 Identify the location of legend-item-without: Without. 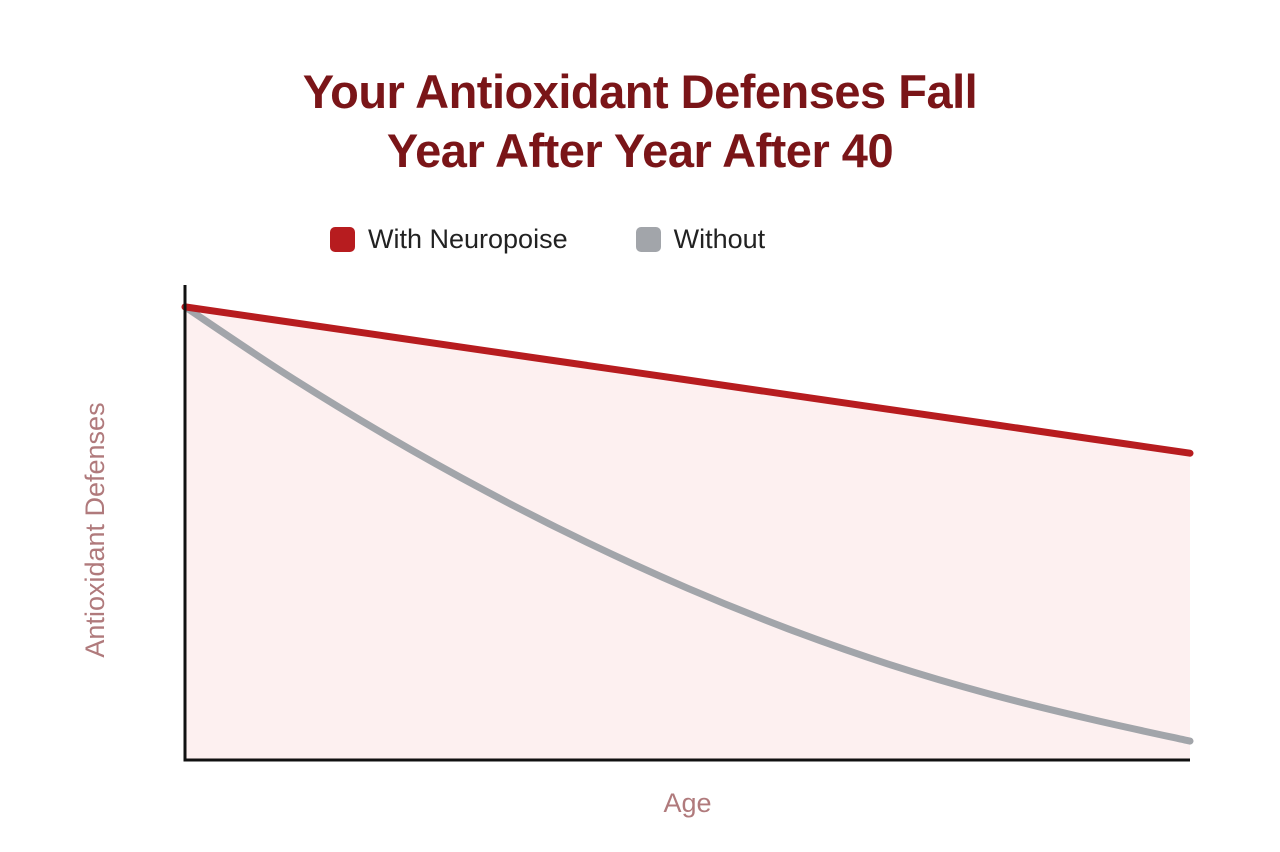
(700, 239).